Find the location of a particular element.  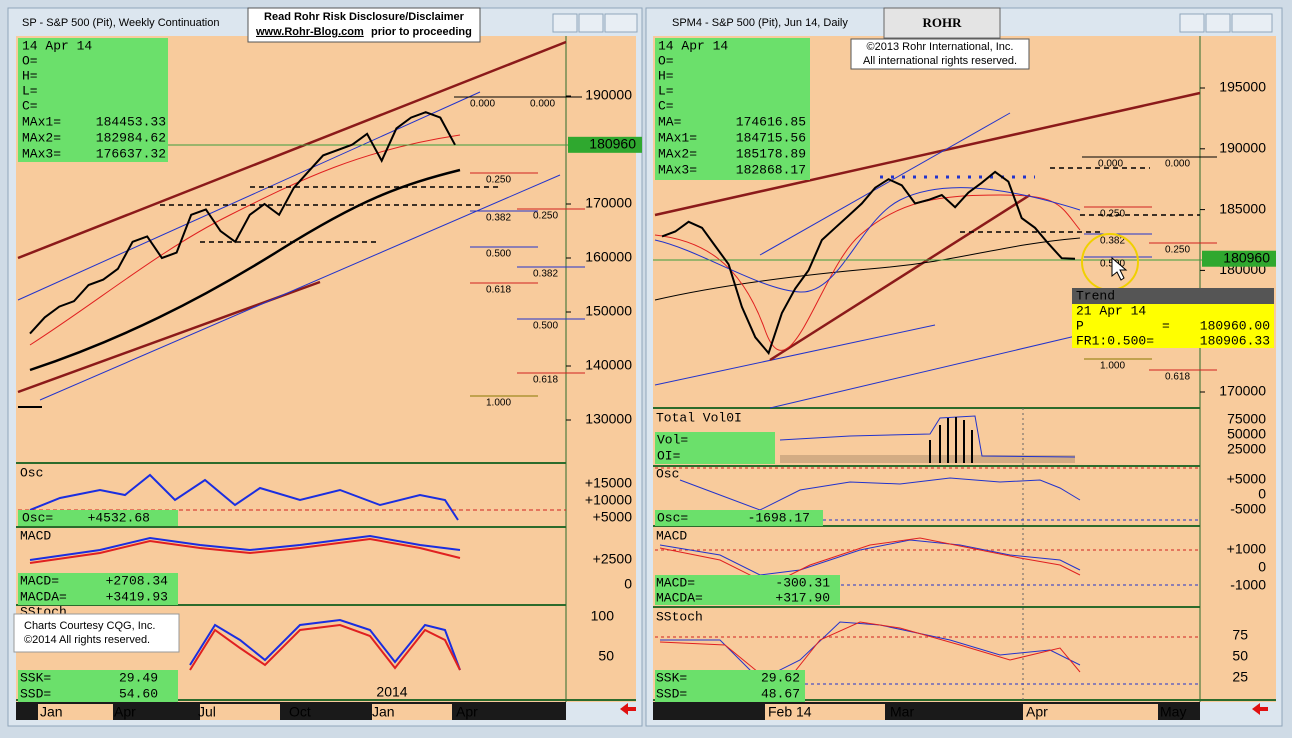

panel-label: MACD is located at coordinates (671, 535).